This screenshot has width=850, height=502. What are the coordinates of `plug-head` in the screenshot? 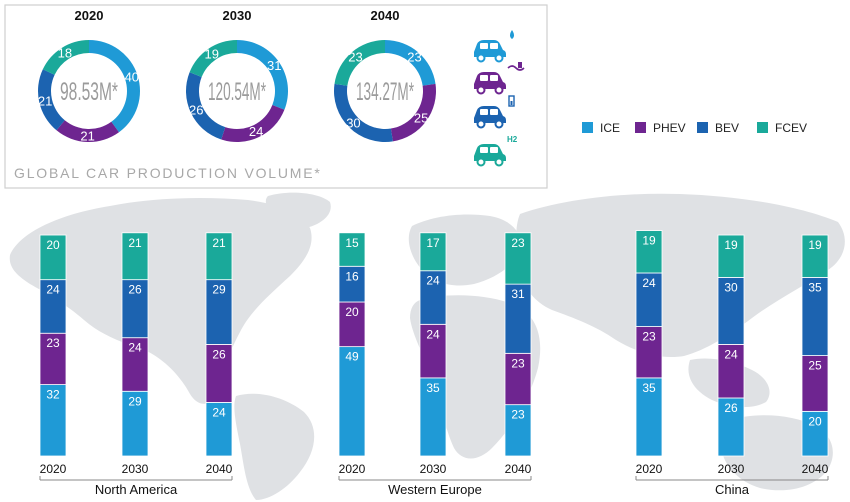 It's located at (520, 65).